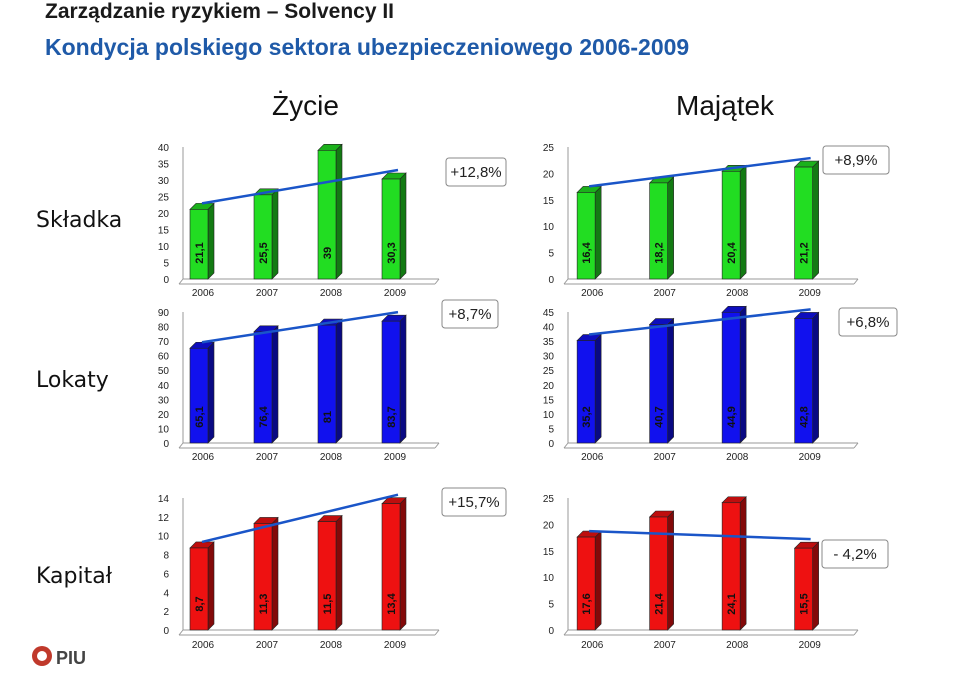 This screenshot has width=959, height=677. Describe the element at coordinates (220, 11) in the screenshot. I see `page-title: Zarządzanie ryzykiem – Solvency II` at that location.